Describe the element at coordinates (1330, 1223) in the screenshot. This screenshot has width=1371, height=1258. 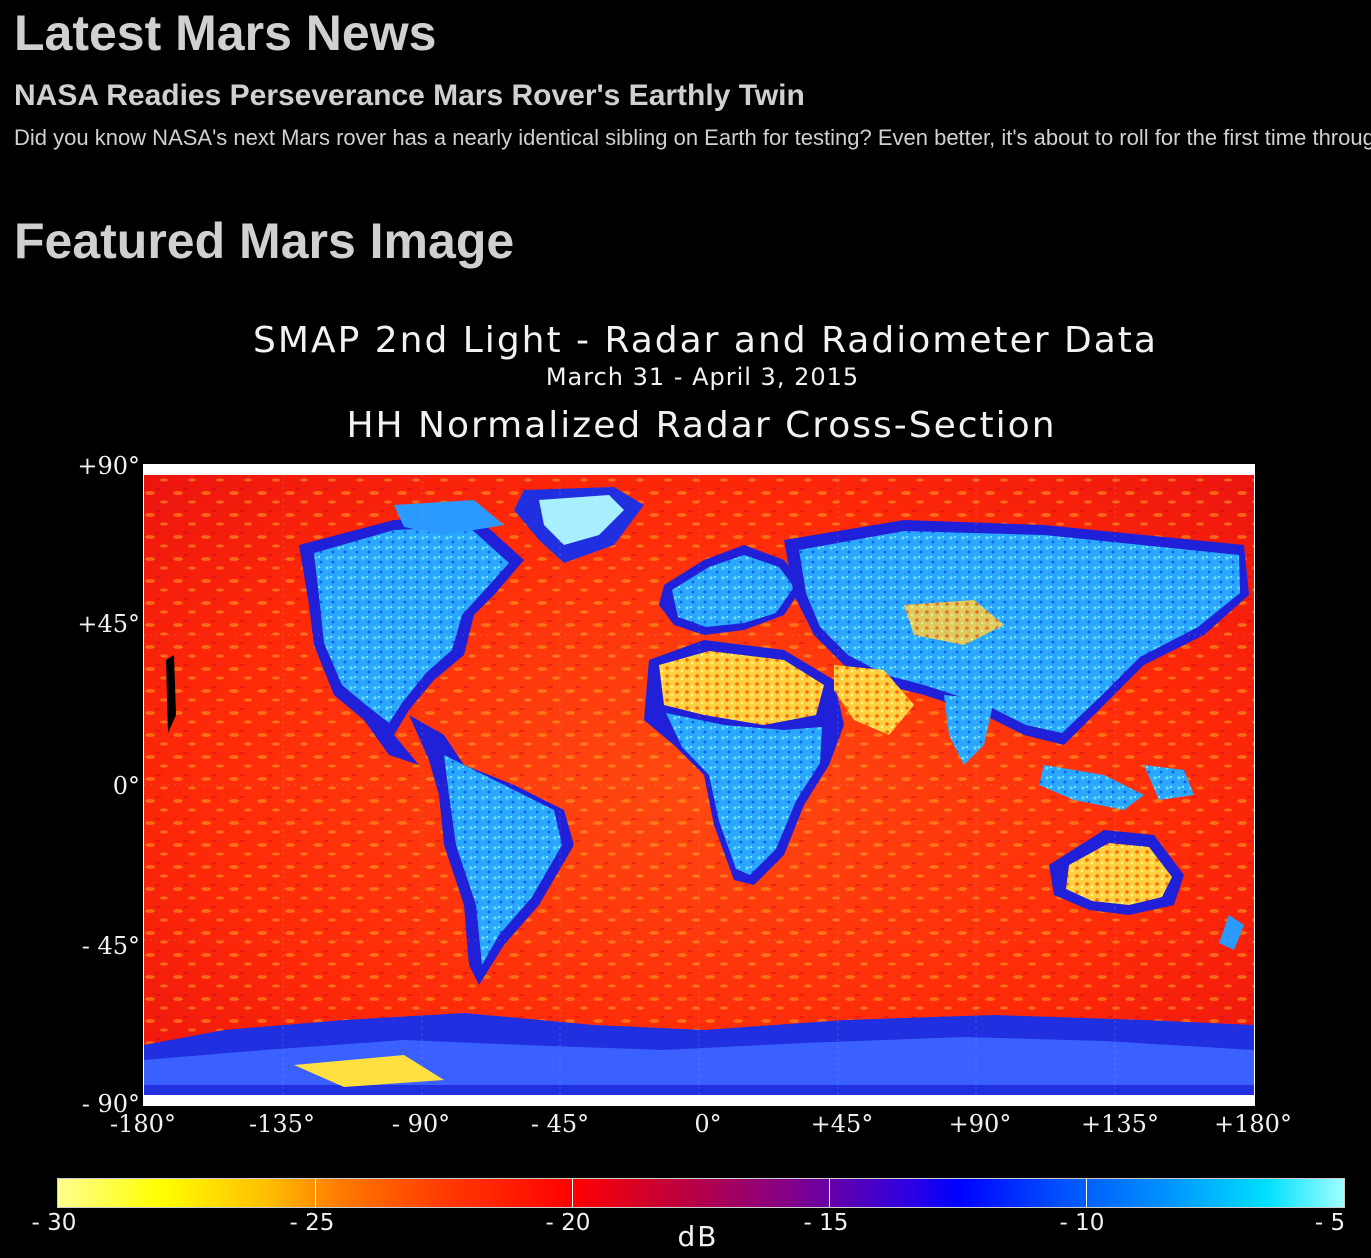
I see `colorbar-label-minus5: - 5` at that location.